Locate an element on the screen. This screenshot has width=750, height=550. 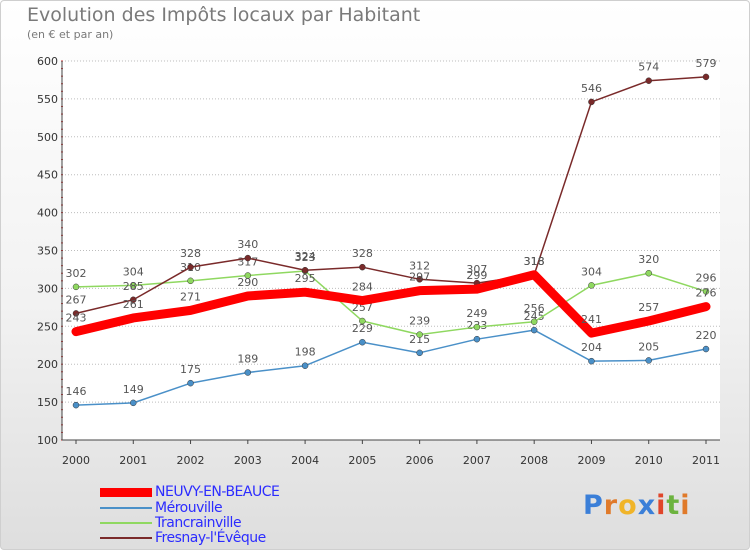
data-label-neuvy-en-beauce: 290 is located at coordinates (247, 282).